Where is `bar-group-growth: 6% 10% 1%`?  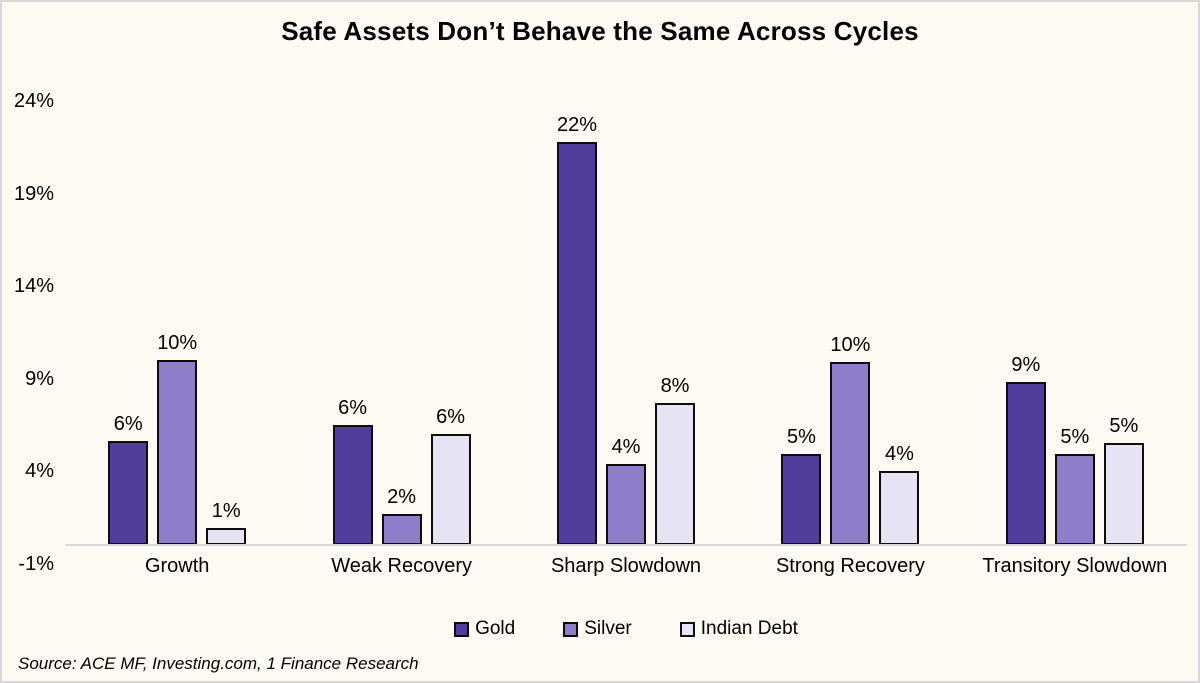
bar-group-growth: 6% 10% 1% is located at coordinates (177, 438).